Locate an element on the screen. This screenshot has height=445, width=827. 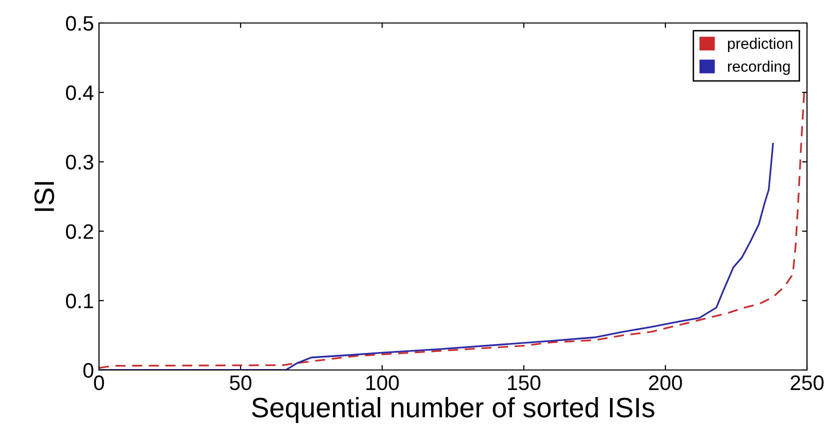
legend-label: prediction is located at coordinates (760, 45).